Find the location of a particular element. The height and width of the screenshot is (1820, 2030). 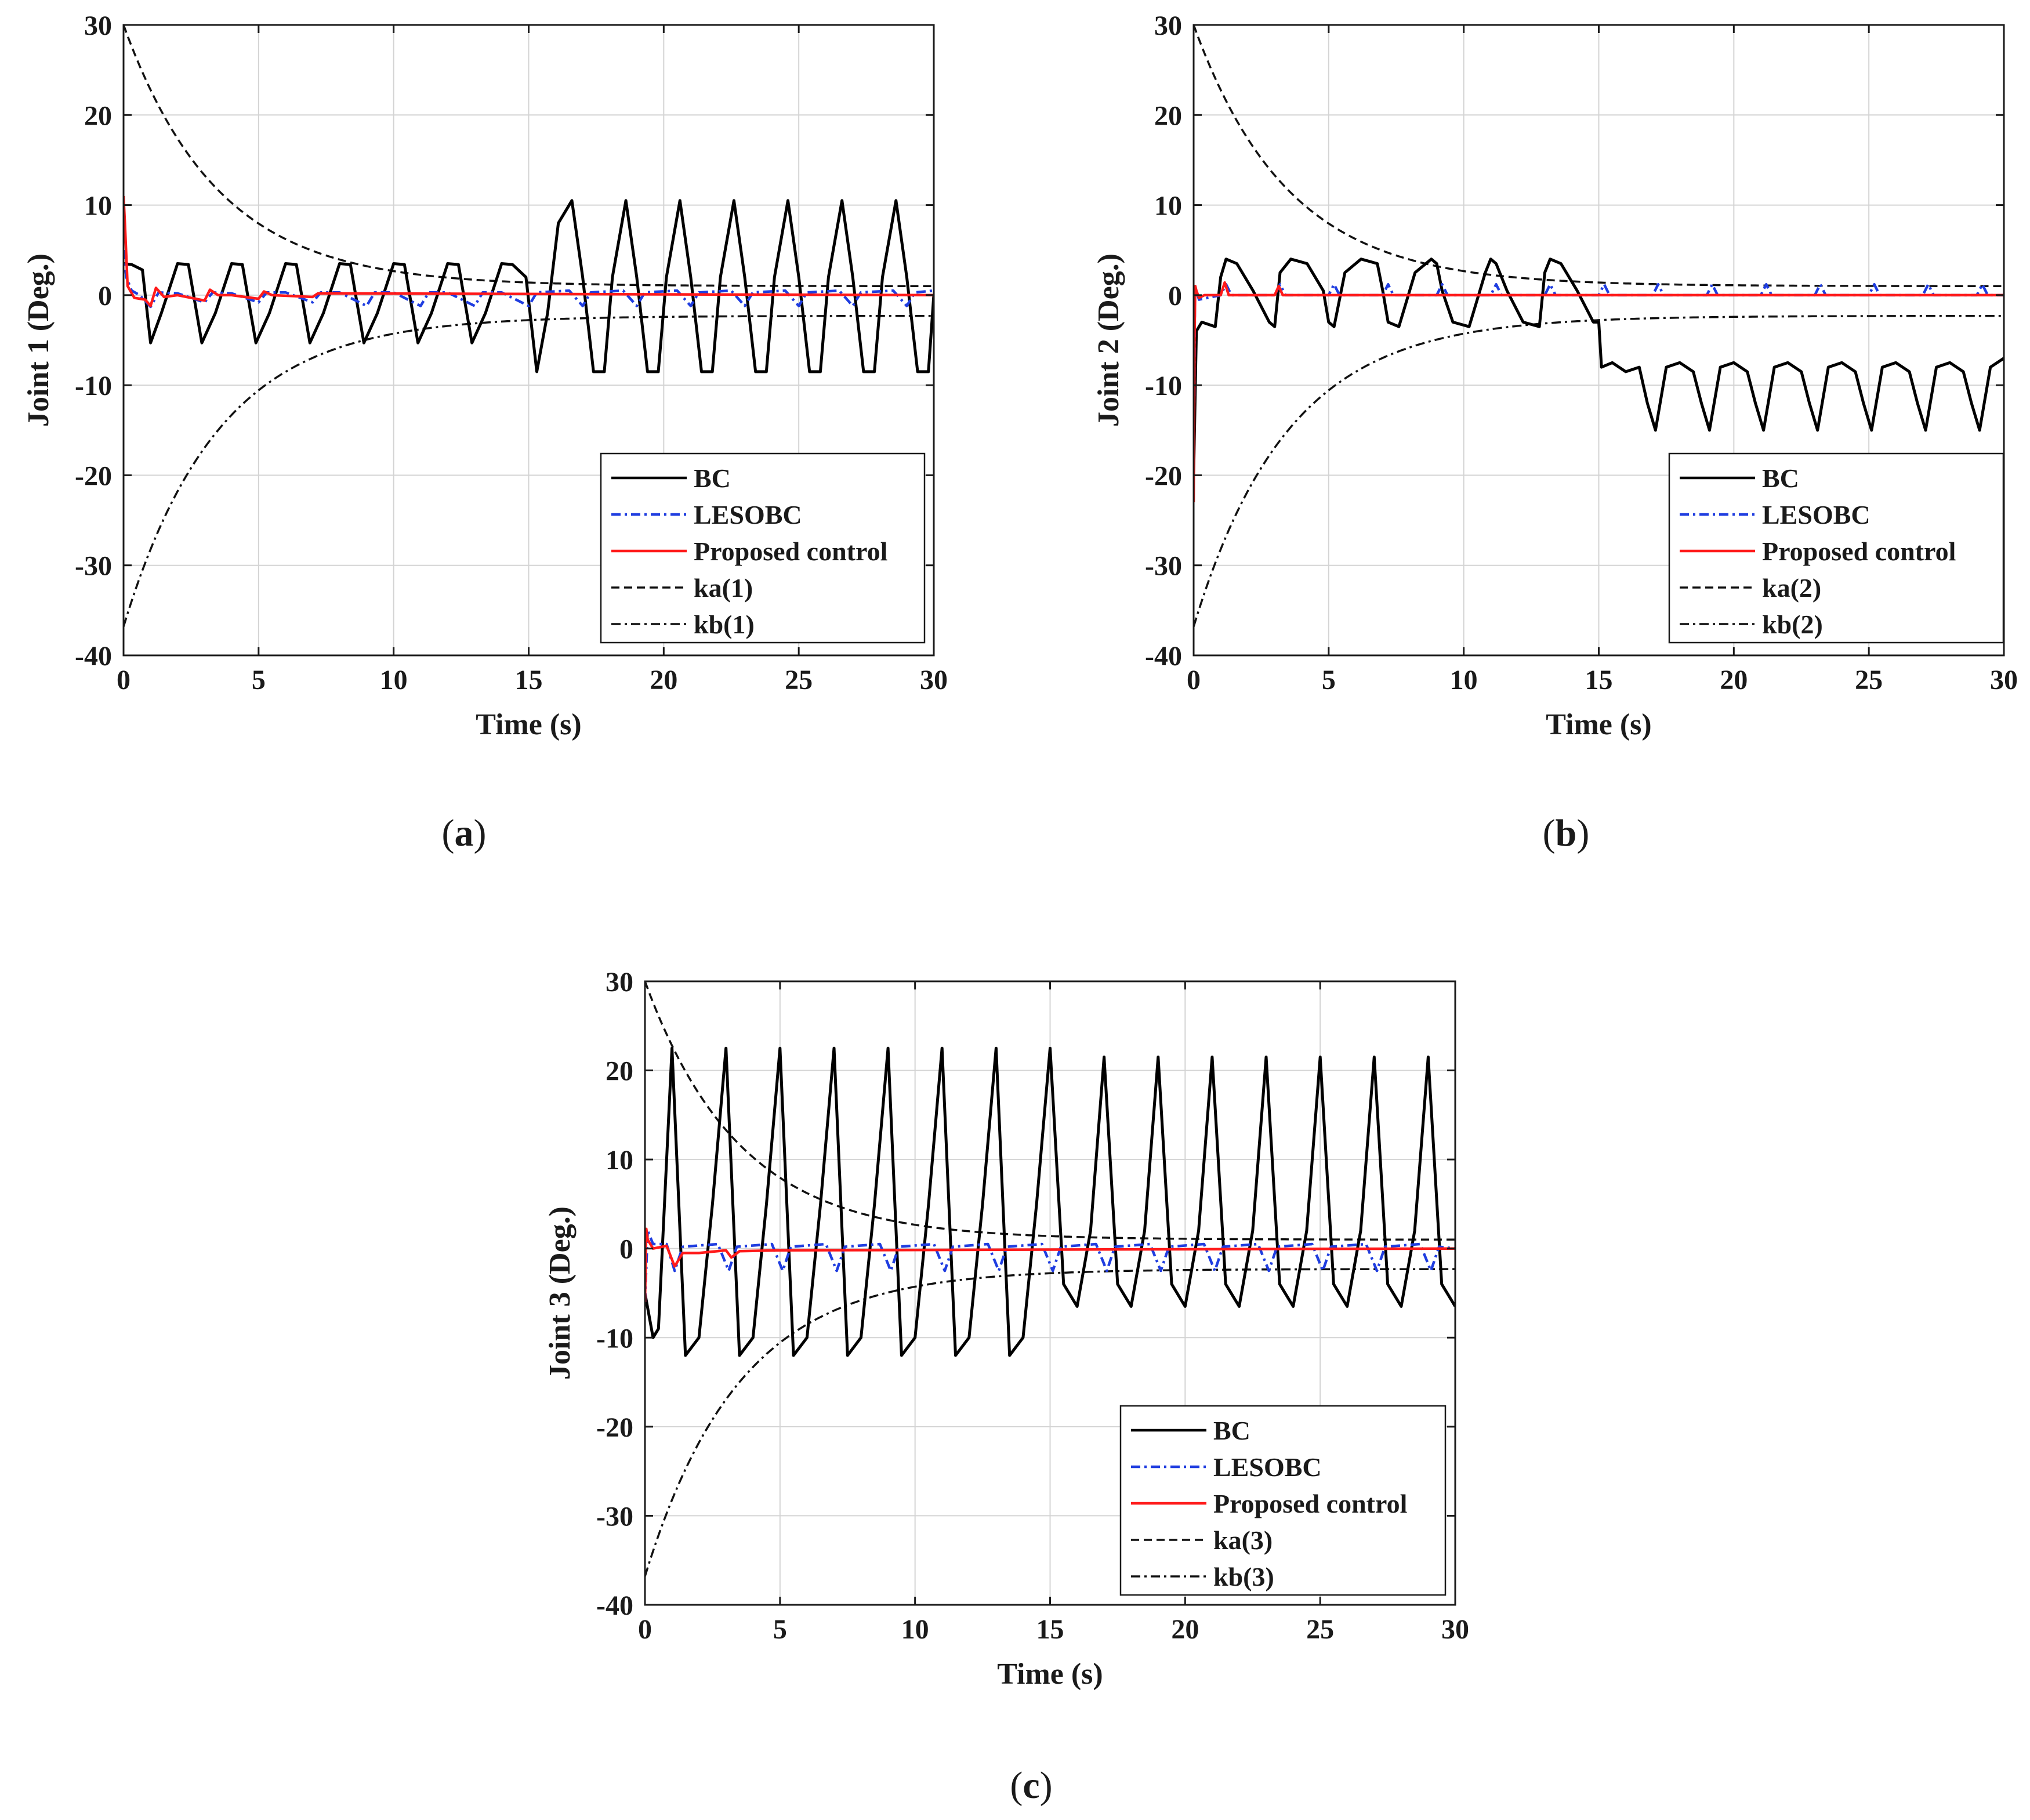

panel-caption-letter: b is located at coordinates (1566, 833).